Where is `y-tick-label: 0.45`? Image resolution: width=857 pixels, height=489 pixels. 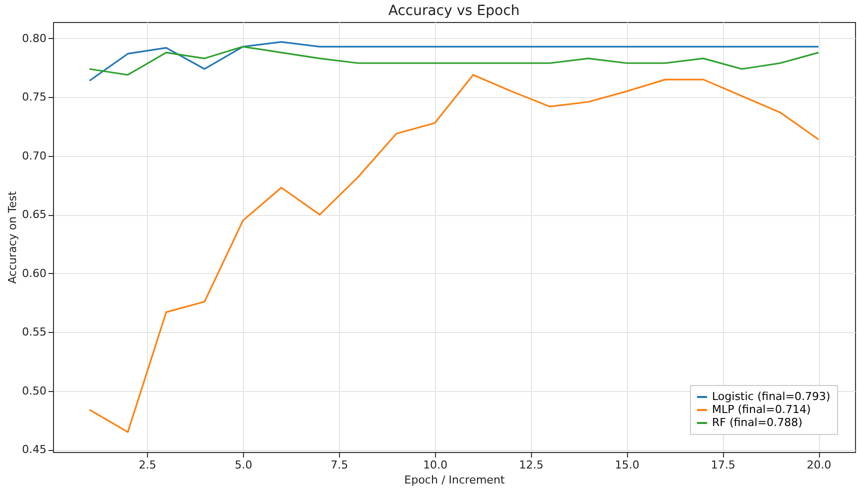
y-tick-label: 0.45 is located at coordinates (34, 449).